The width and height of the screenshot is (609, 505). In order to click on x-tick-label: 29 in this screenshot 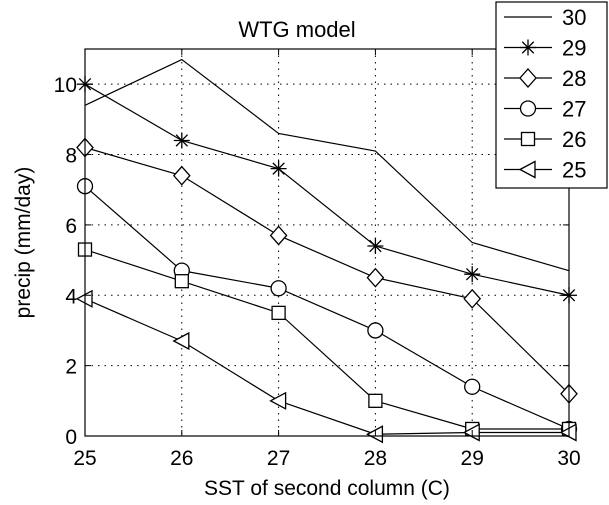, I will do `click(472, 458)`.